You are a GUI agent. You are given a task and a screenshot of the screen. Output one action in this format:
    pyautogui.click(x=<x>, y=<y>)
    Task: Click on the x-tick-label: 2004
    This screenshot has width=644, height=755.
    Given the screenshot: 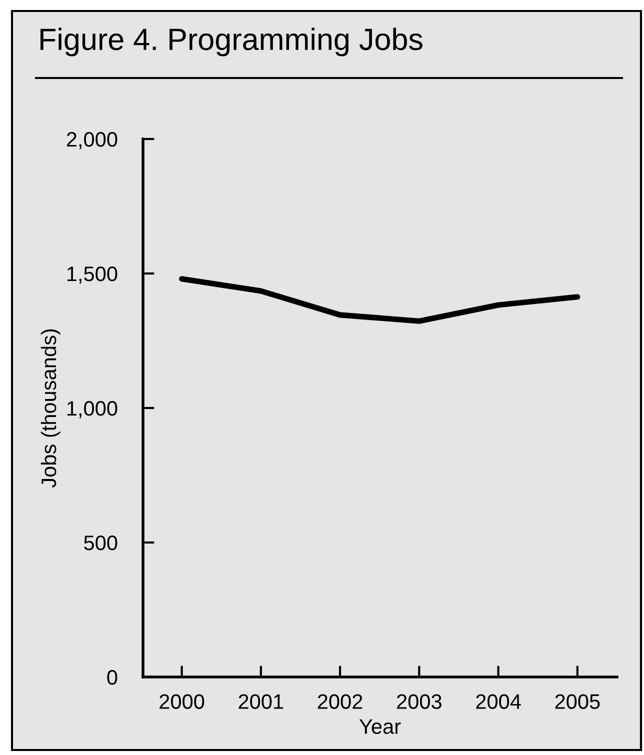 What is the action you would take?
    pyautogui.click(x=498, y=701)
    